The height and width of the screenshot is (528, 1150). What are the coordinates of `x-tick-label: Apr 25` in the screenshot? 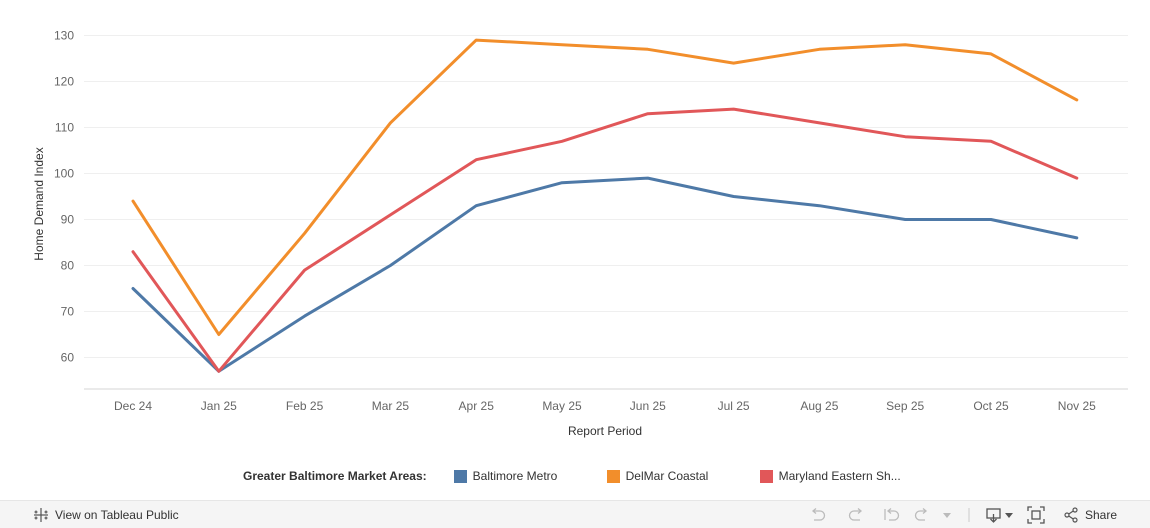 It's located at (477, 406).